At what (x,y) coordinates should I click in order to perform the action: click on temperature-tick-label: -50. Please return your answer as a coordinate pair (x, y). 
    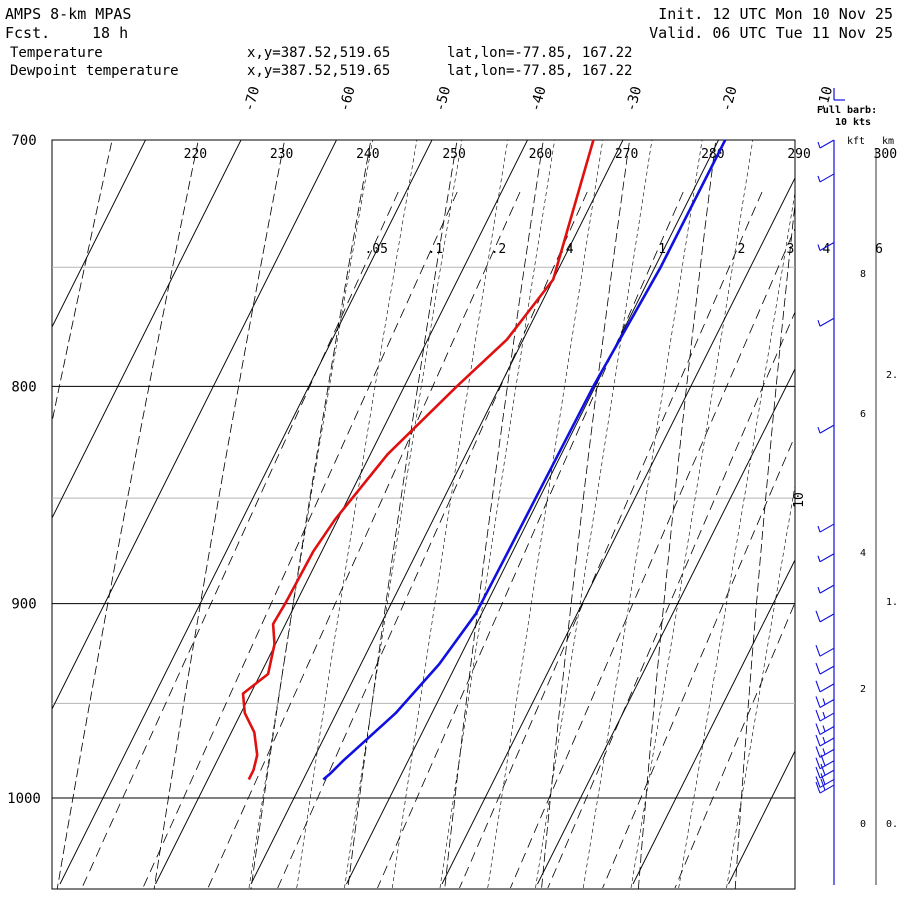
    Looking at the image, I should click on (443, 99).